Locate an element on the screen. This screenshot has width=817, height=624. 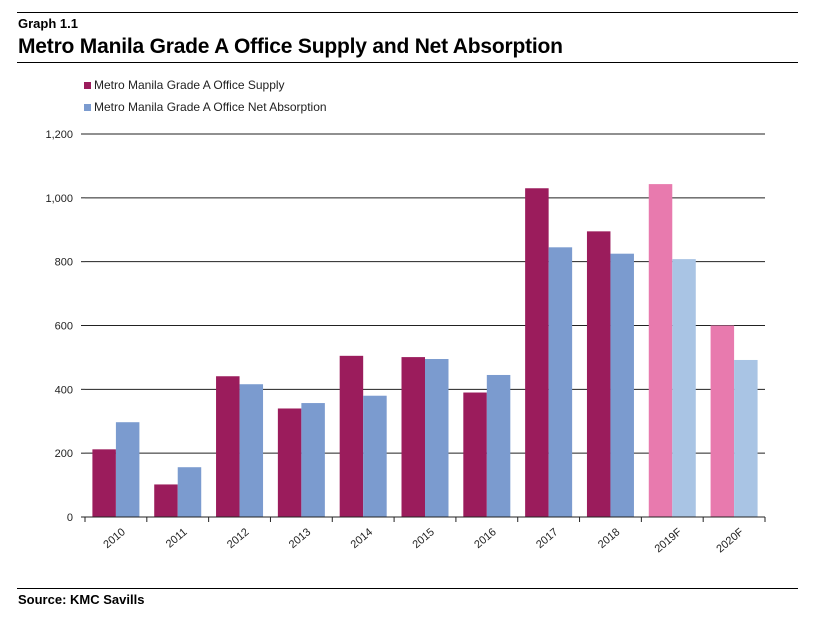
x-tick-label: 2015 is located at coordinates (423, 538).